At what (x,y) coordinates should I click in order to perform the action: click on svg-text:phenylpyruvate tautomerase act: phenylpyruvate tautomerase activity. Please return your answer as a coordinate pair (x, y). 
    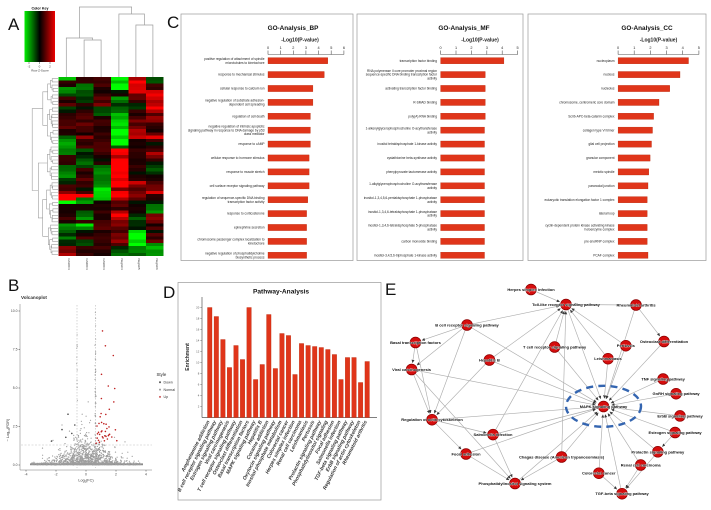
    Looking at the image, I should click on (411, 172).